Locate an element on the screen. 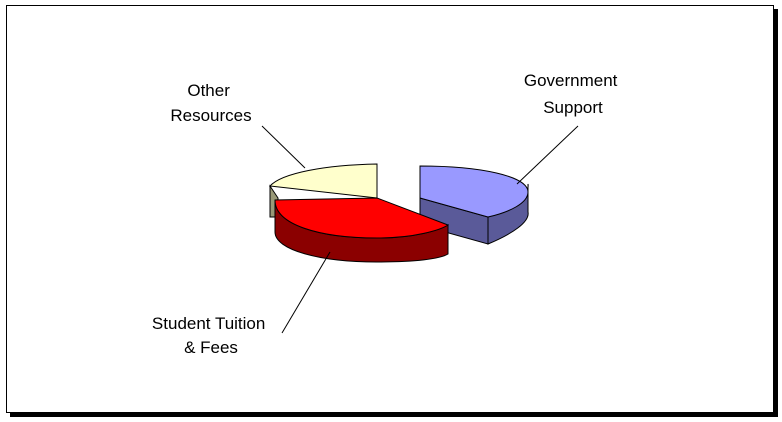 The height and width of the screenshot is (422, 782). label-government: Government Support is located at coordinates (573, 94).